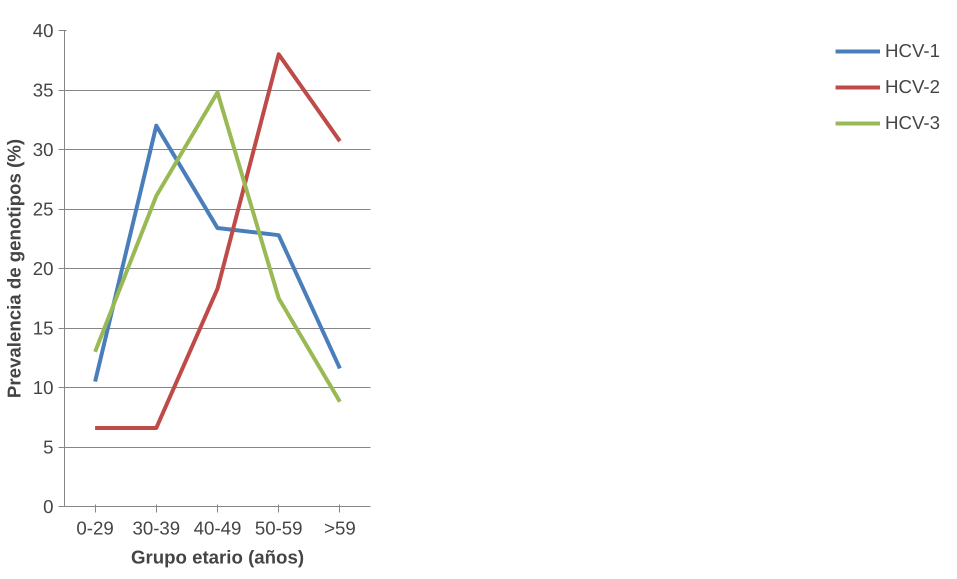 Image resolution: width=957 pixels, height=579 pixels. Describe the element at coordinates (278, 528) in the screenshot. I see `x-tick-label: 50-59` at that location.